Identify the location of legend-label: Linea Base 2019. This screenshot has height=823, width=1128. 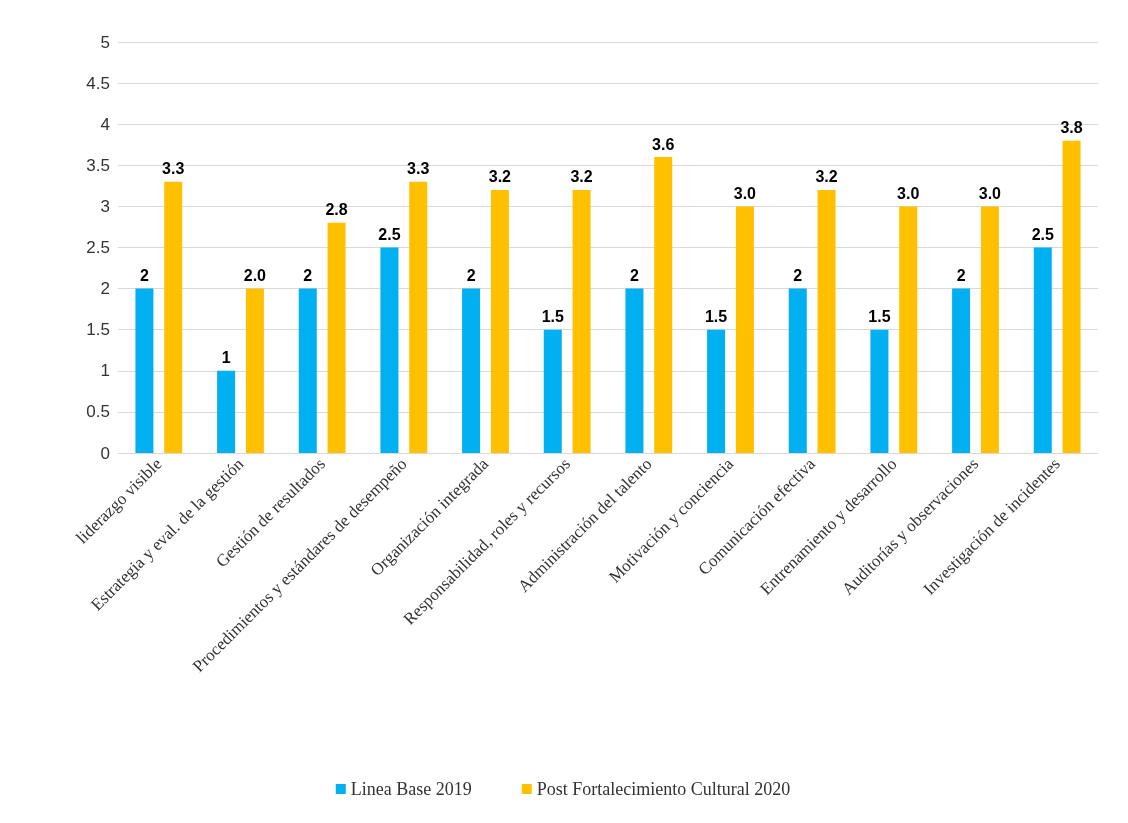
(411, 789).